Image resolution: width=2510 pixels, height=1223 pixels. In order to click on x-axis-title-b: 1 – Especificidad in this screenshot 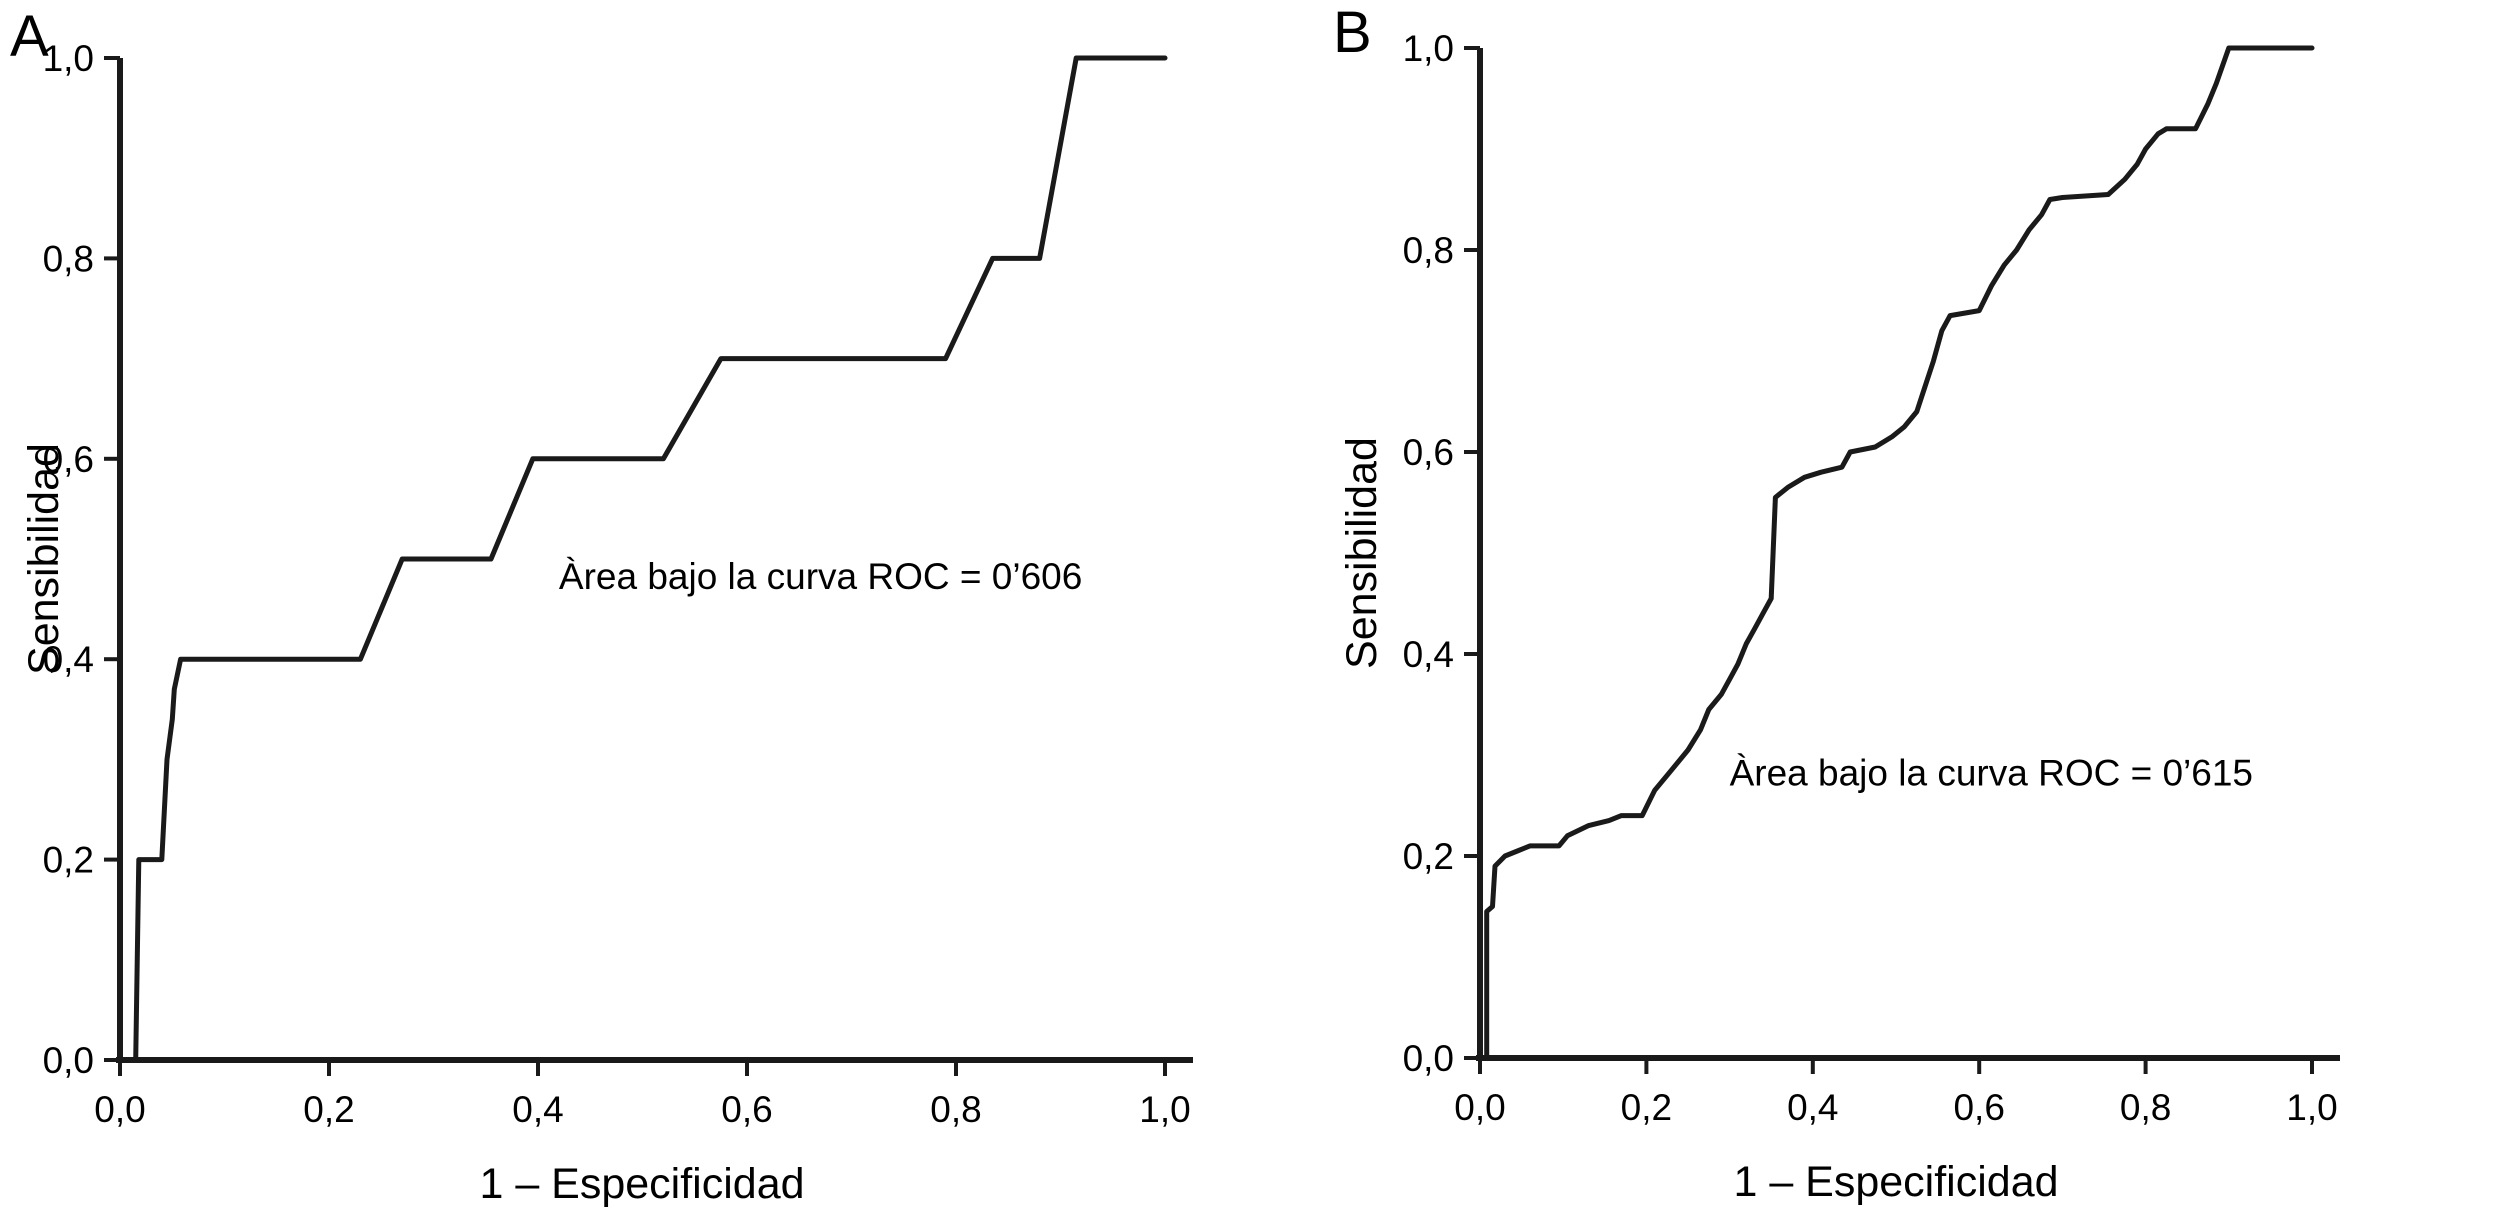, I will do `click(1896, 1182)`.